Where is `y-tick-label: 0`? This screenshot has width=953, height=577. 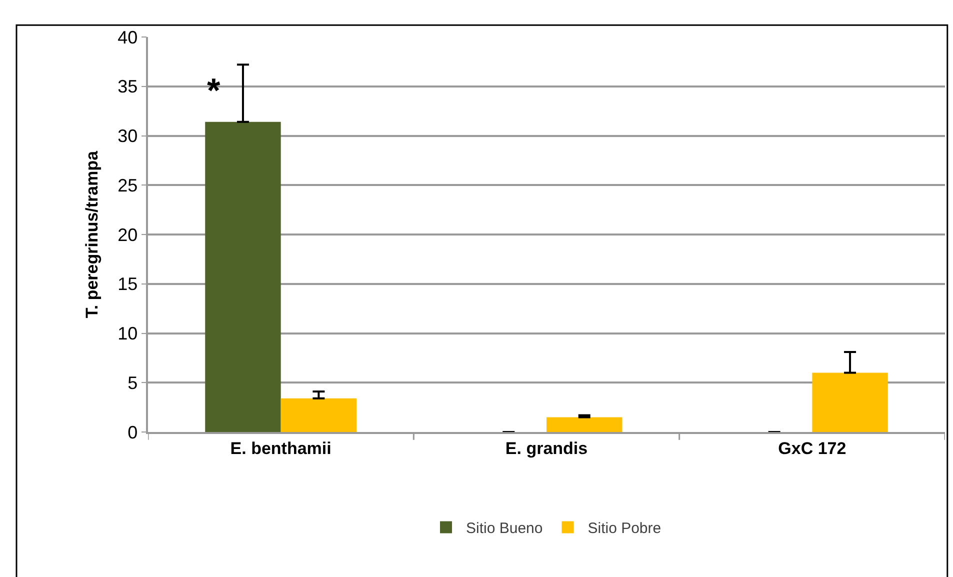 y-tick-label: 0 is located at coordinates (133, 432).